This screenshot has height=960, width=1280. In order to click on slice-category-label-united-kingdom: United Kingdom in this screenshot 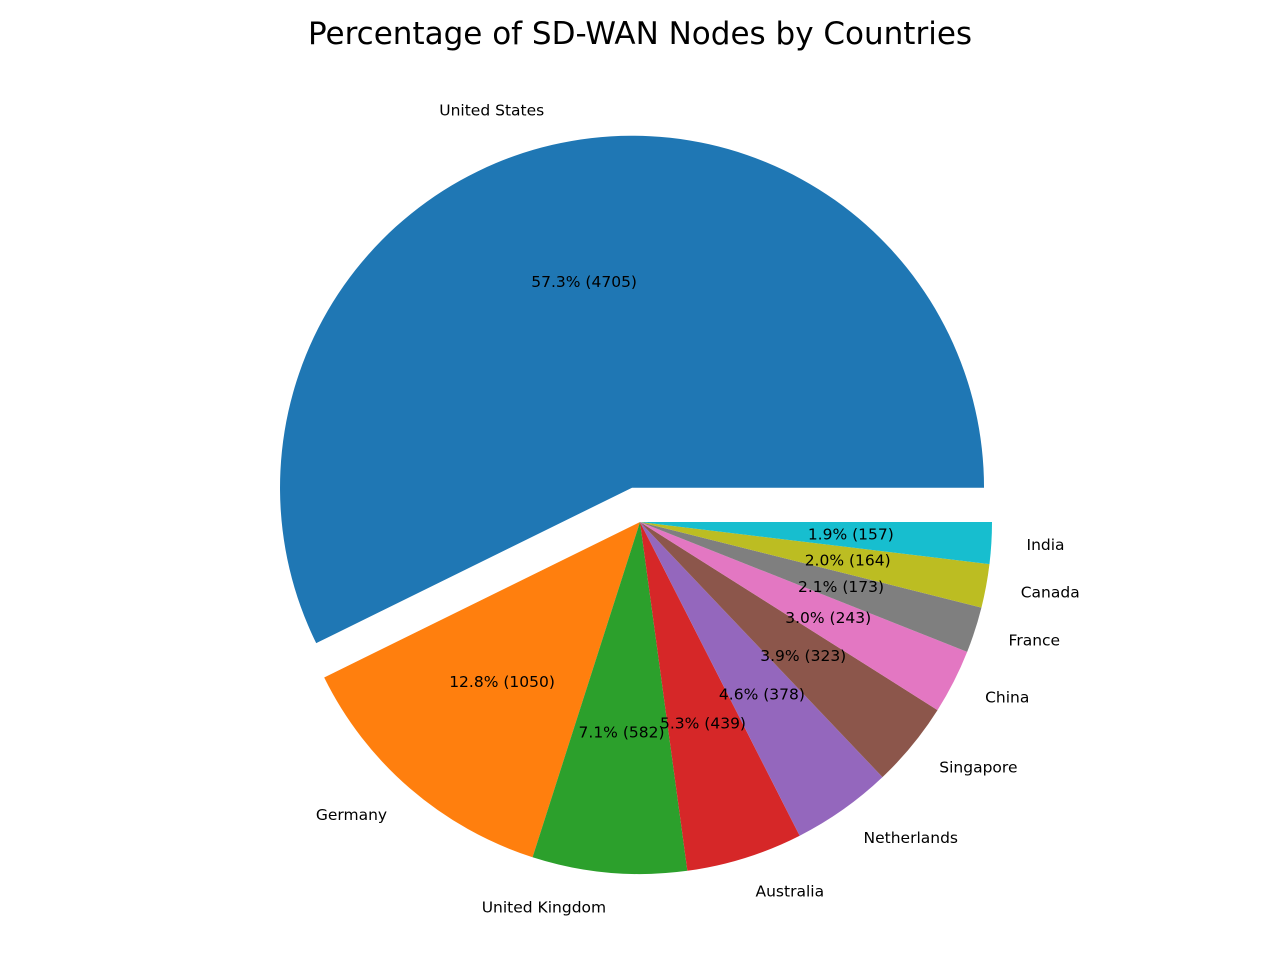, I will do `click(544, 908)`.